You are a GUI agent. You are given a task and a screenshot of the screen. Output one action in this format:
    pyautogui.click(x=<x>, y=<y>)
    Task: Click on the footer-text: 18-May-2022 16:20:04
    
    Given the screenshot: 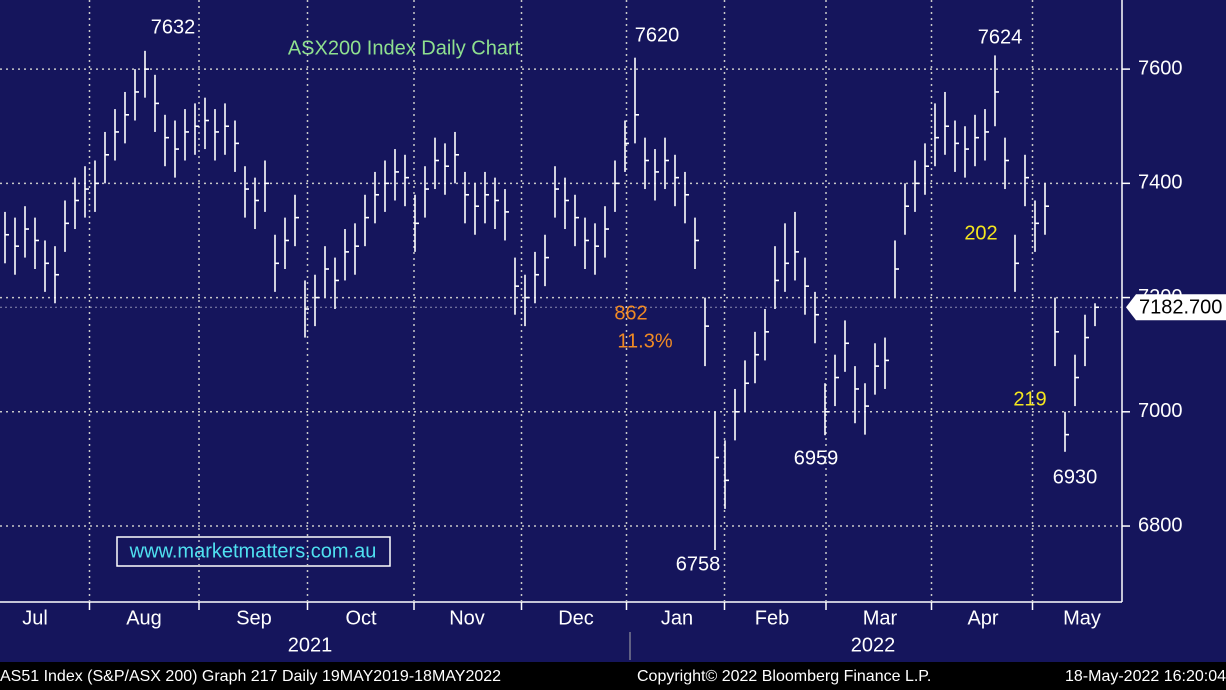 What is the action you would take?
    pyautogui.click(x=1145, y=676)
    